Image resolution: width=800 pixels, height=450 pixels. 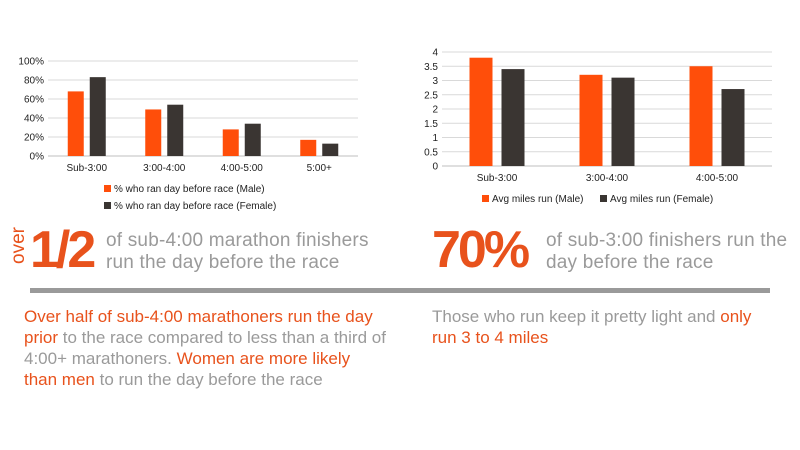 I want to click on stat-left-caption-1: of sub-4:00 marathon finishers, so click(x=237, y=240).